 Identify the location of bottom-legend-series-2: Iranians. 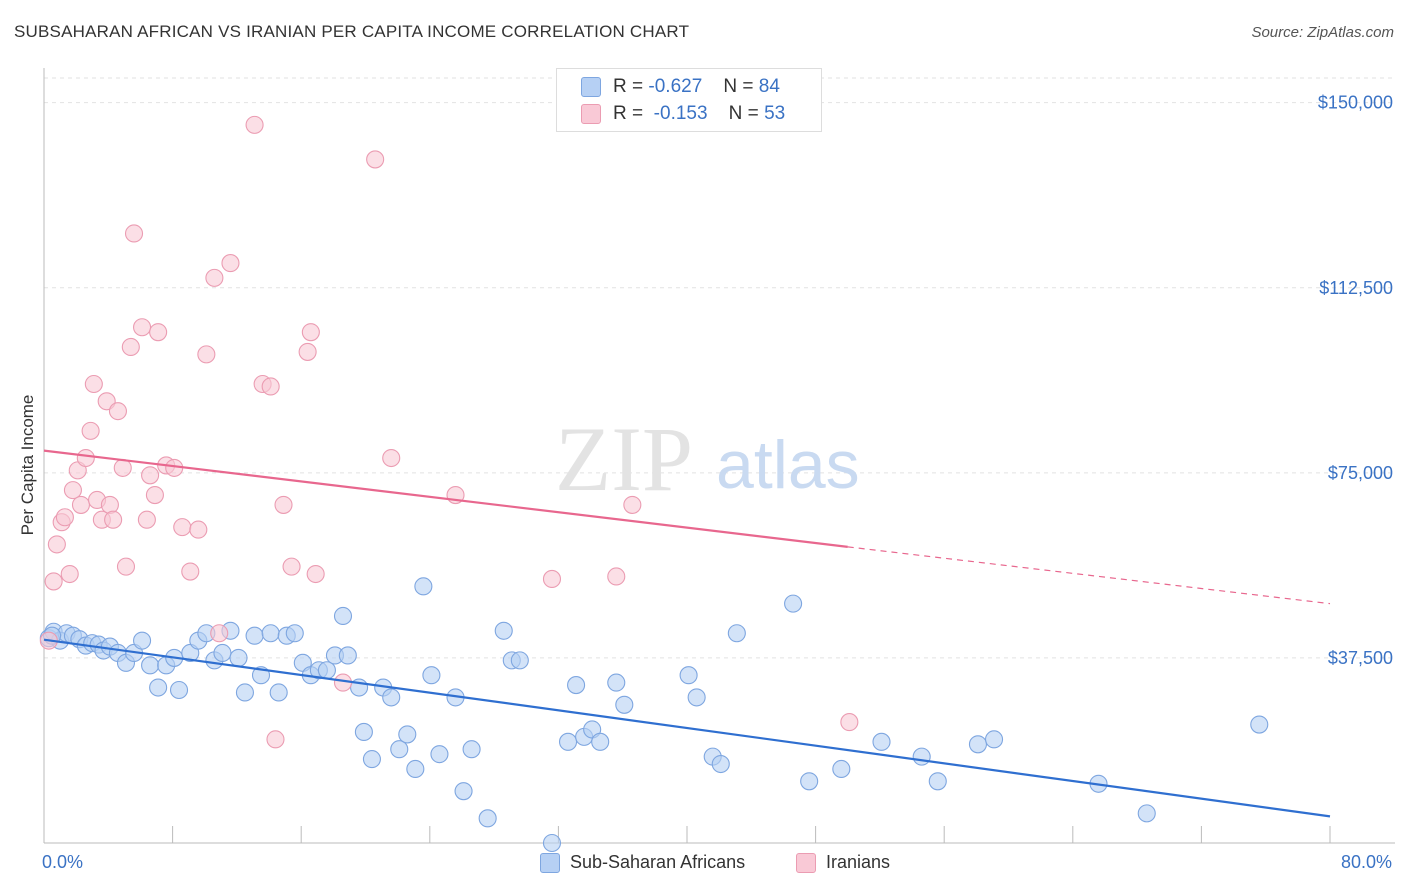
(843, 862).